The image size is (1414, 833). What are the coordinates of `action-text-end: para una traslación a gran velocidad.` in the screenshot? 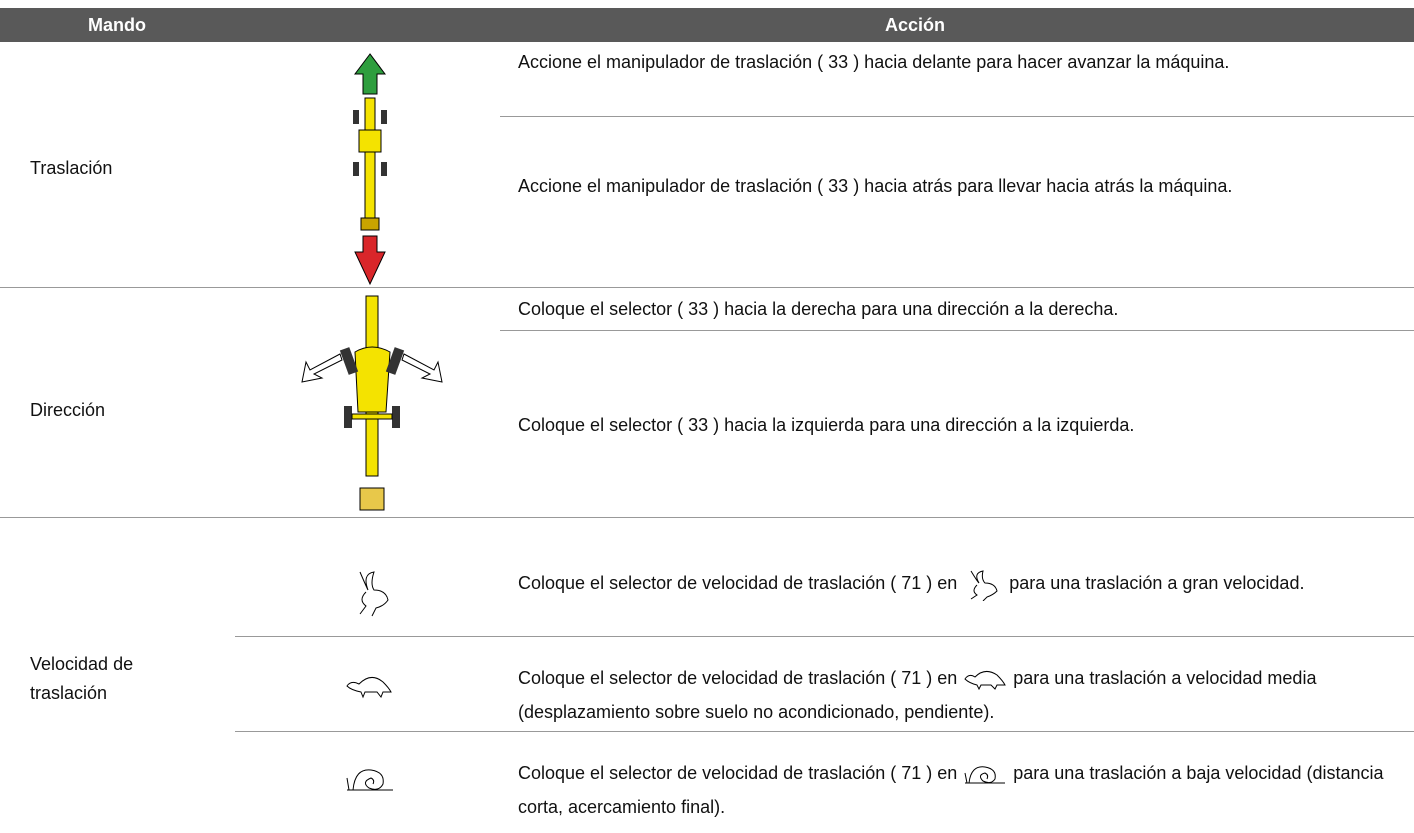 It's located at (1157, 583).